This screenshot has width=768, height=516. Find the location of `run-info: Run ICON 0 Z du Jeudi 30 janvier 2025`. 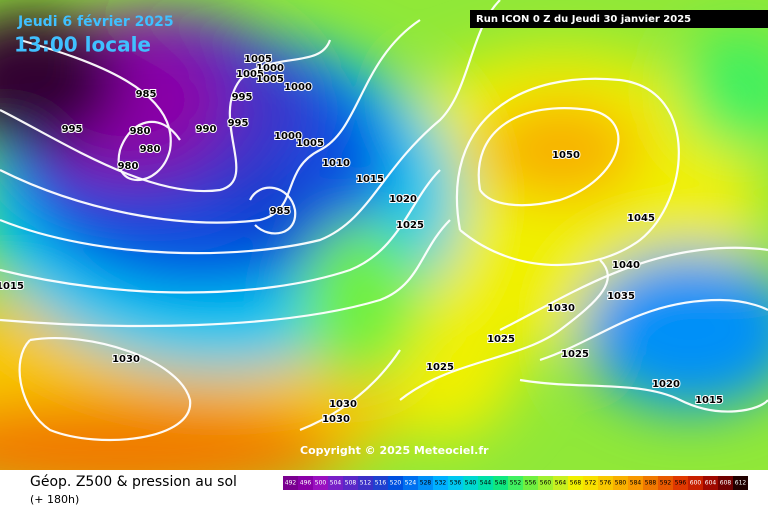

run-info: Run ICON 0 Z du Jeudi 30 janvier 2025 is located at coordinates (583, 19).